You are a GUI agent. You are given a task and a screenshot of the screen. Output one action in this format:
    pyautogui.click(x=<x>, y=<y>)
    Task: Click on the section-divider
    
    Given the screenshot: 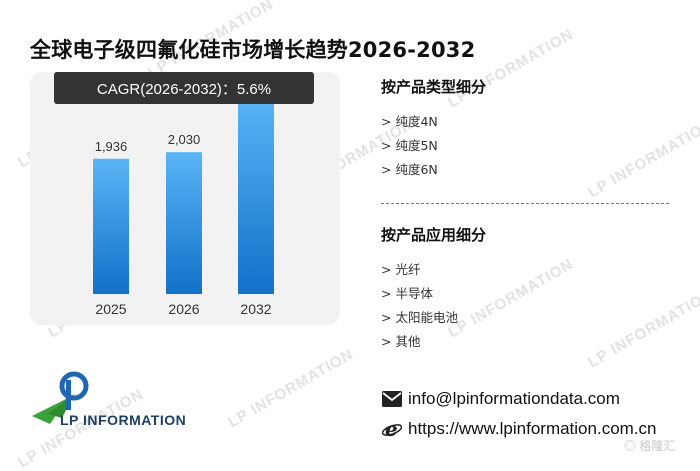 What is the action you would take?
    pyautogui.click(x=525, y=203)
    